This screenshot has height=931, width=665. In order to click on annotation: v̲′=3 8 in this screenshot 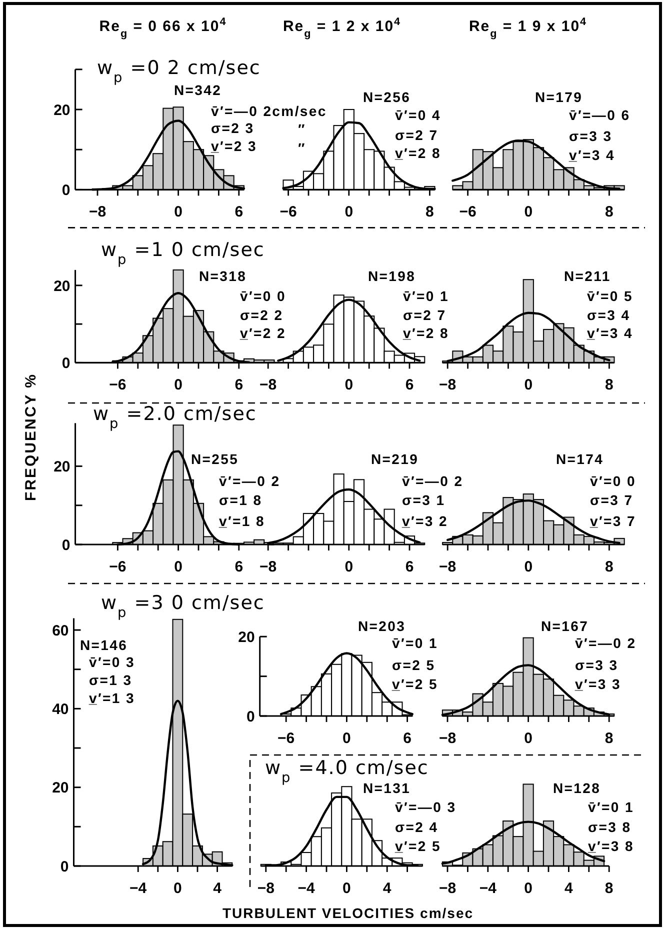, I will do `click(610, 846)`.